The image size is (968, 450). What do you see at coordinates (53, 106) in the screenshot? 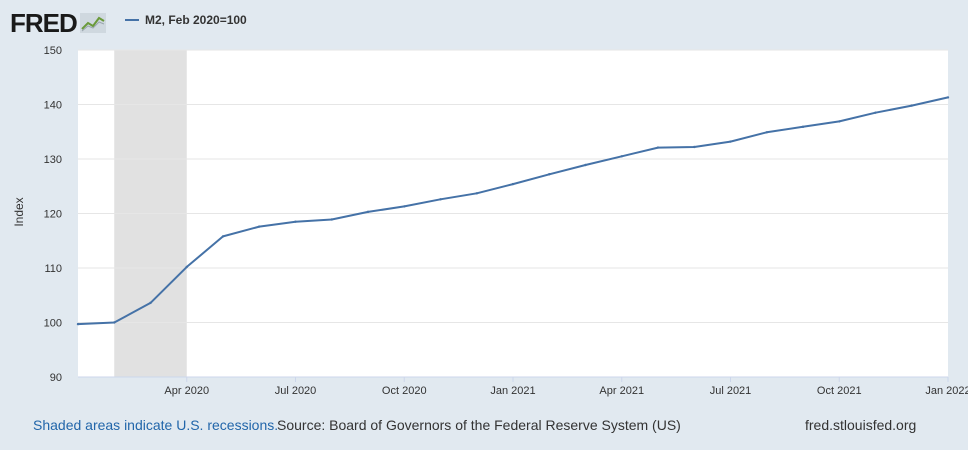
I see `y-tick-label: 140` at bounding box center [53, 106].